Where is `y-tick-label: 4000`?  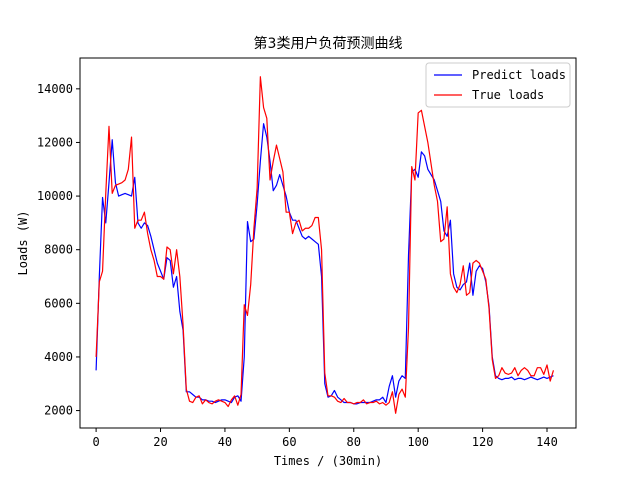
y-tick-label: 4000 is located at coordinates (58, 357).